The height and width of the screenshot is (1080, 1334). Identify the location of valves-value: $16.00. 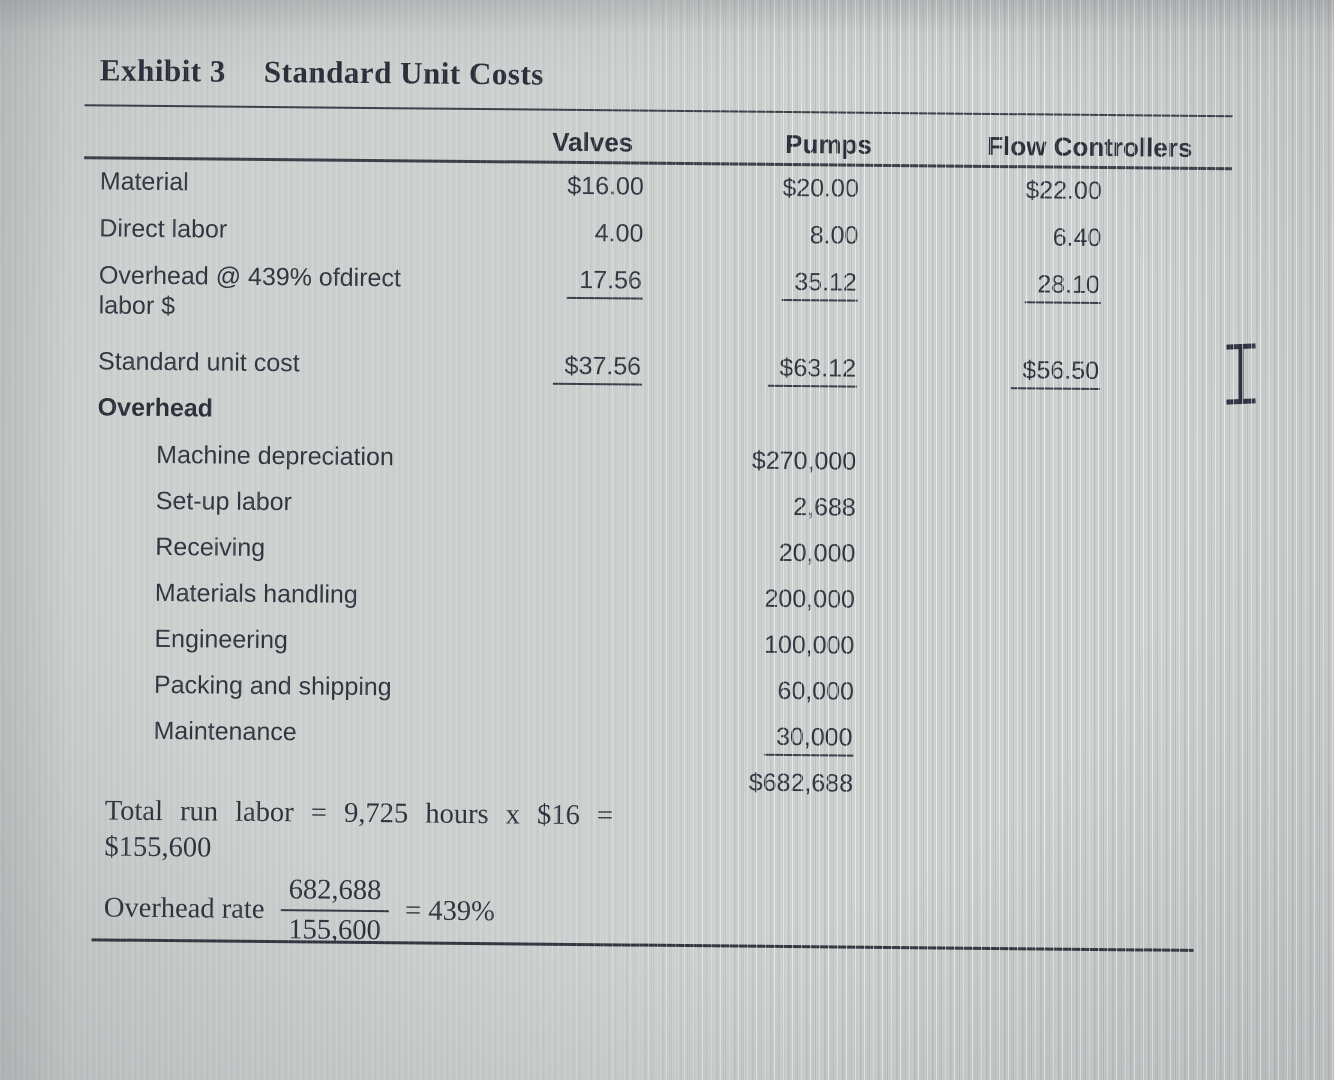
(605, 186).